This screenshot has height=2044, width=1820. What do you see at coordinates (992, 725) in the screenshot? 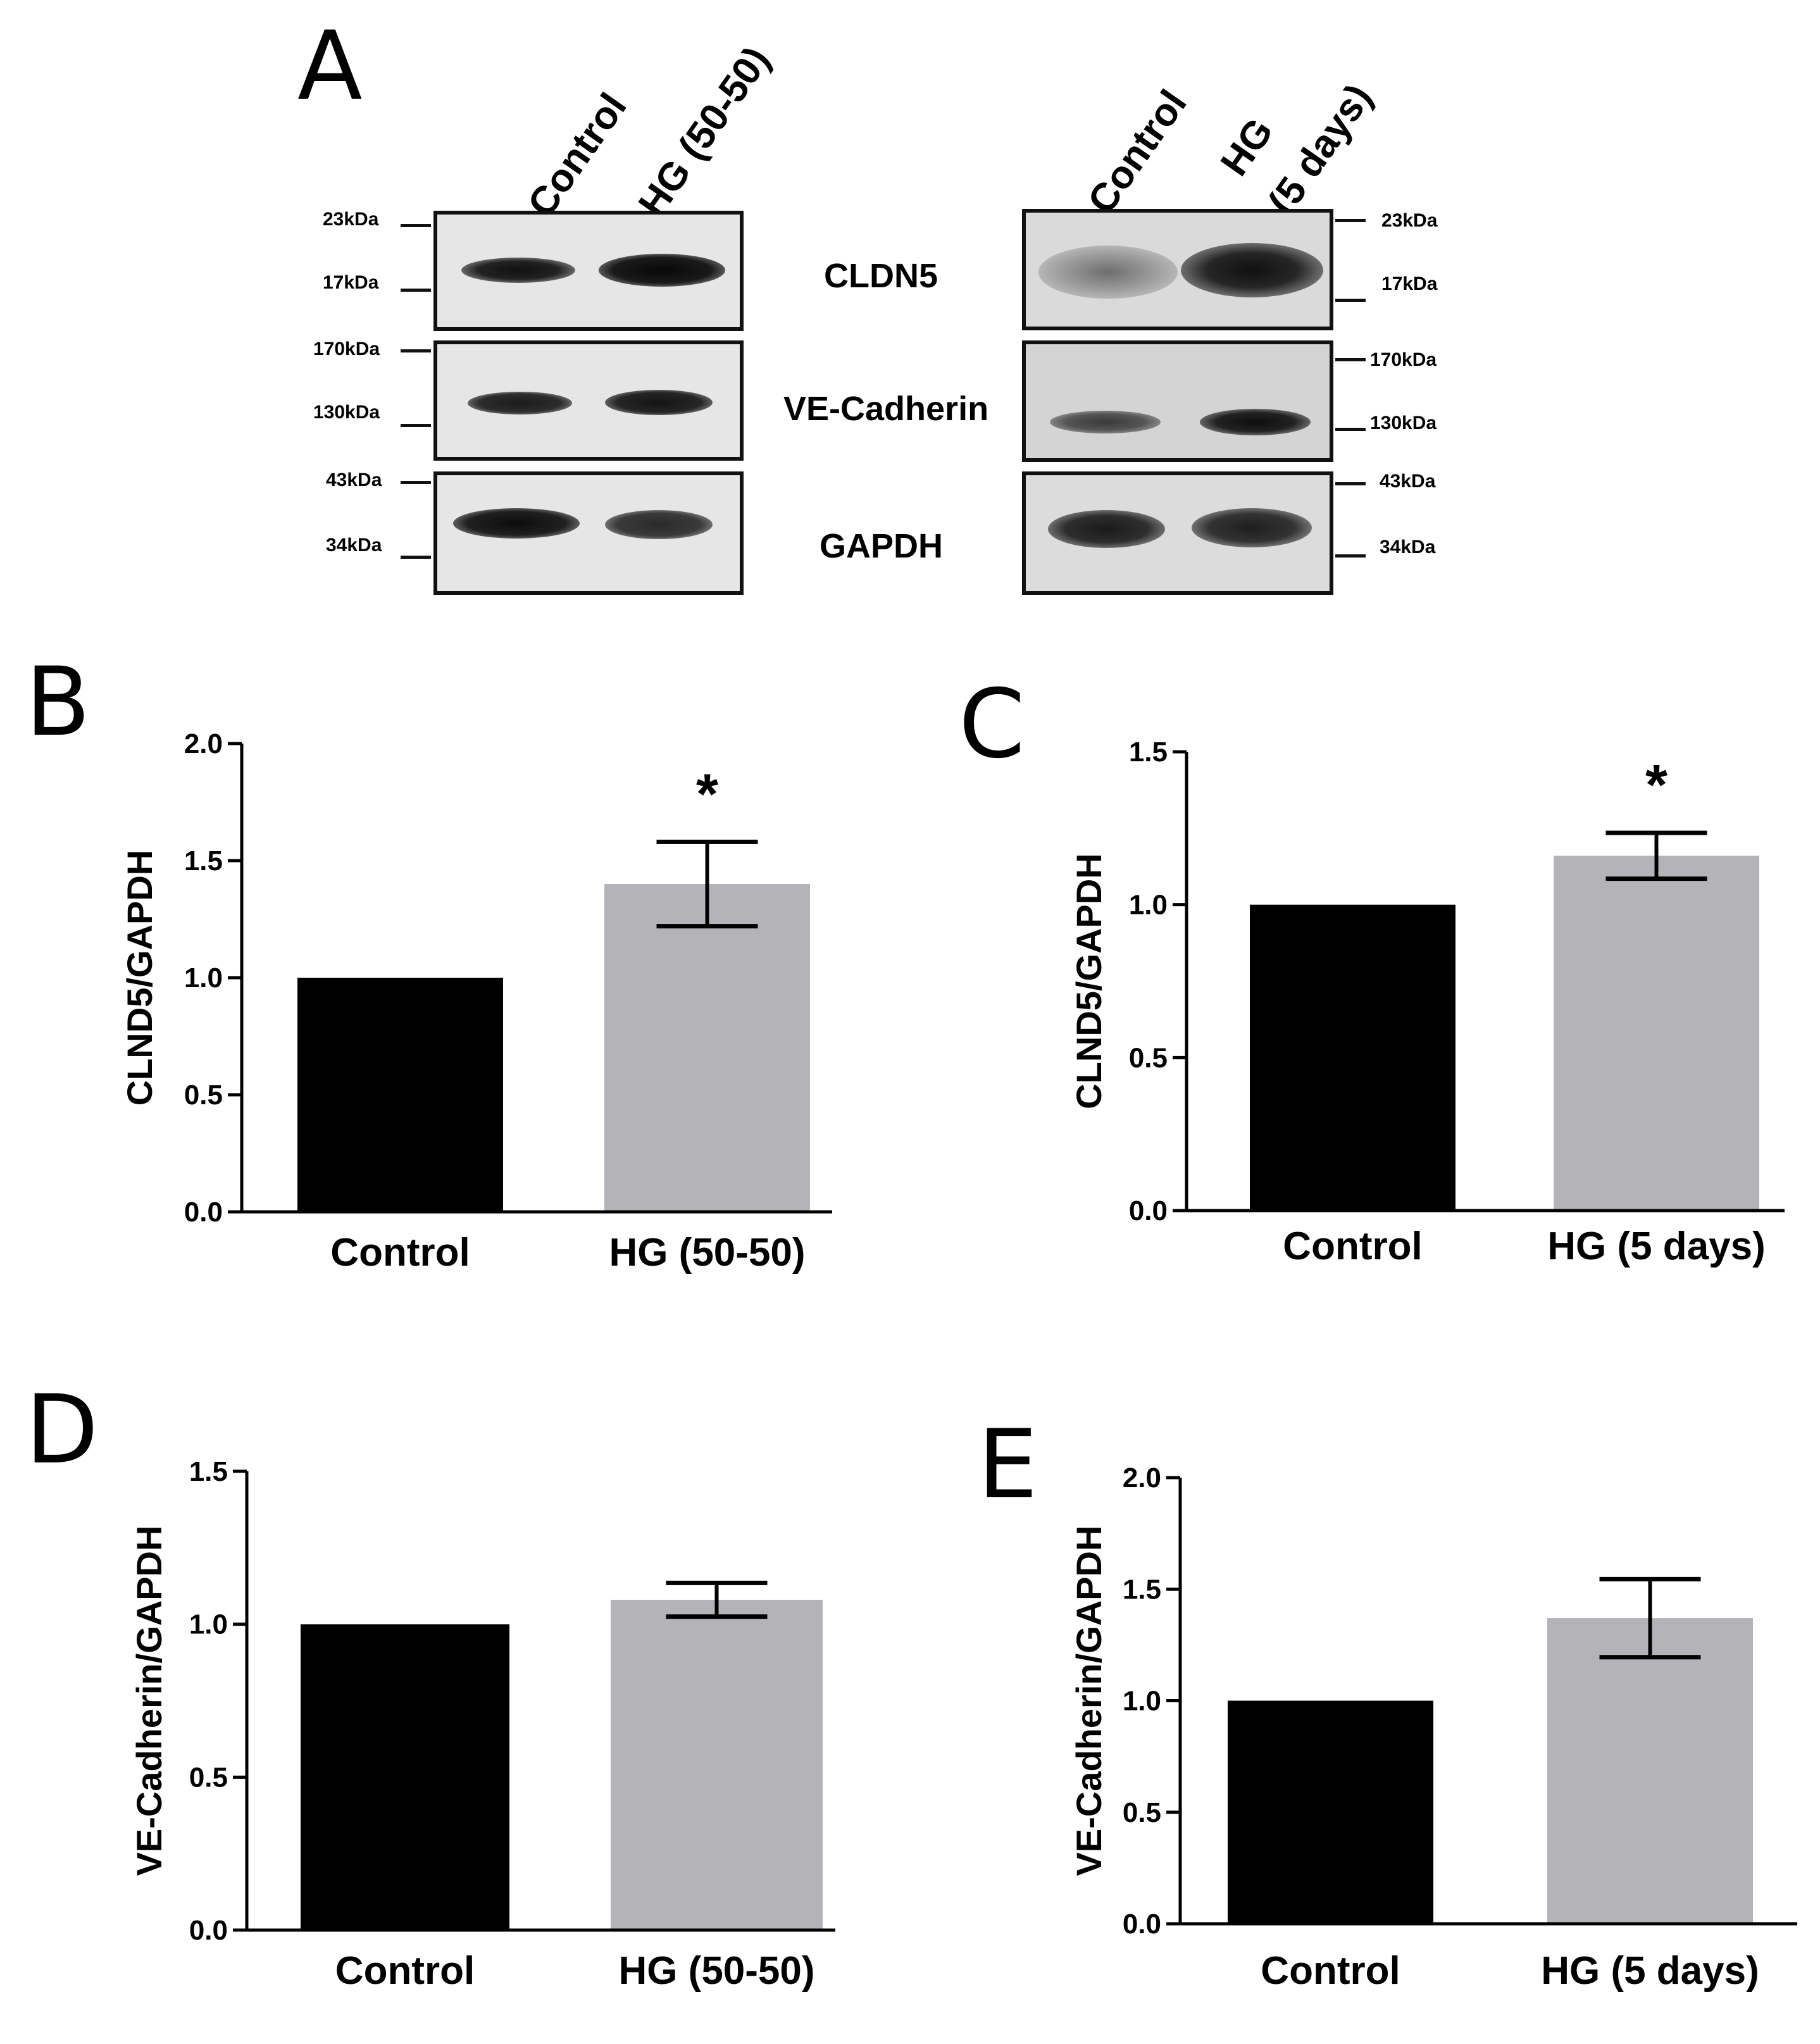
I see `panel-letter-c: C` at bounding box center [992, 725].